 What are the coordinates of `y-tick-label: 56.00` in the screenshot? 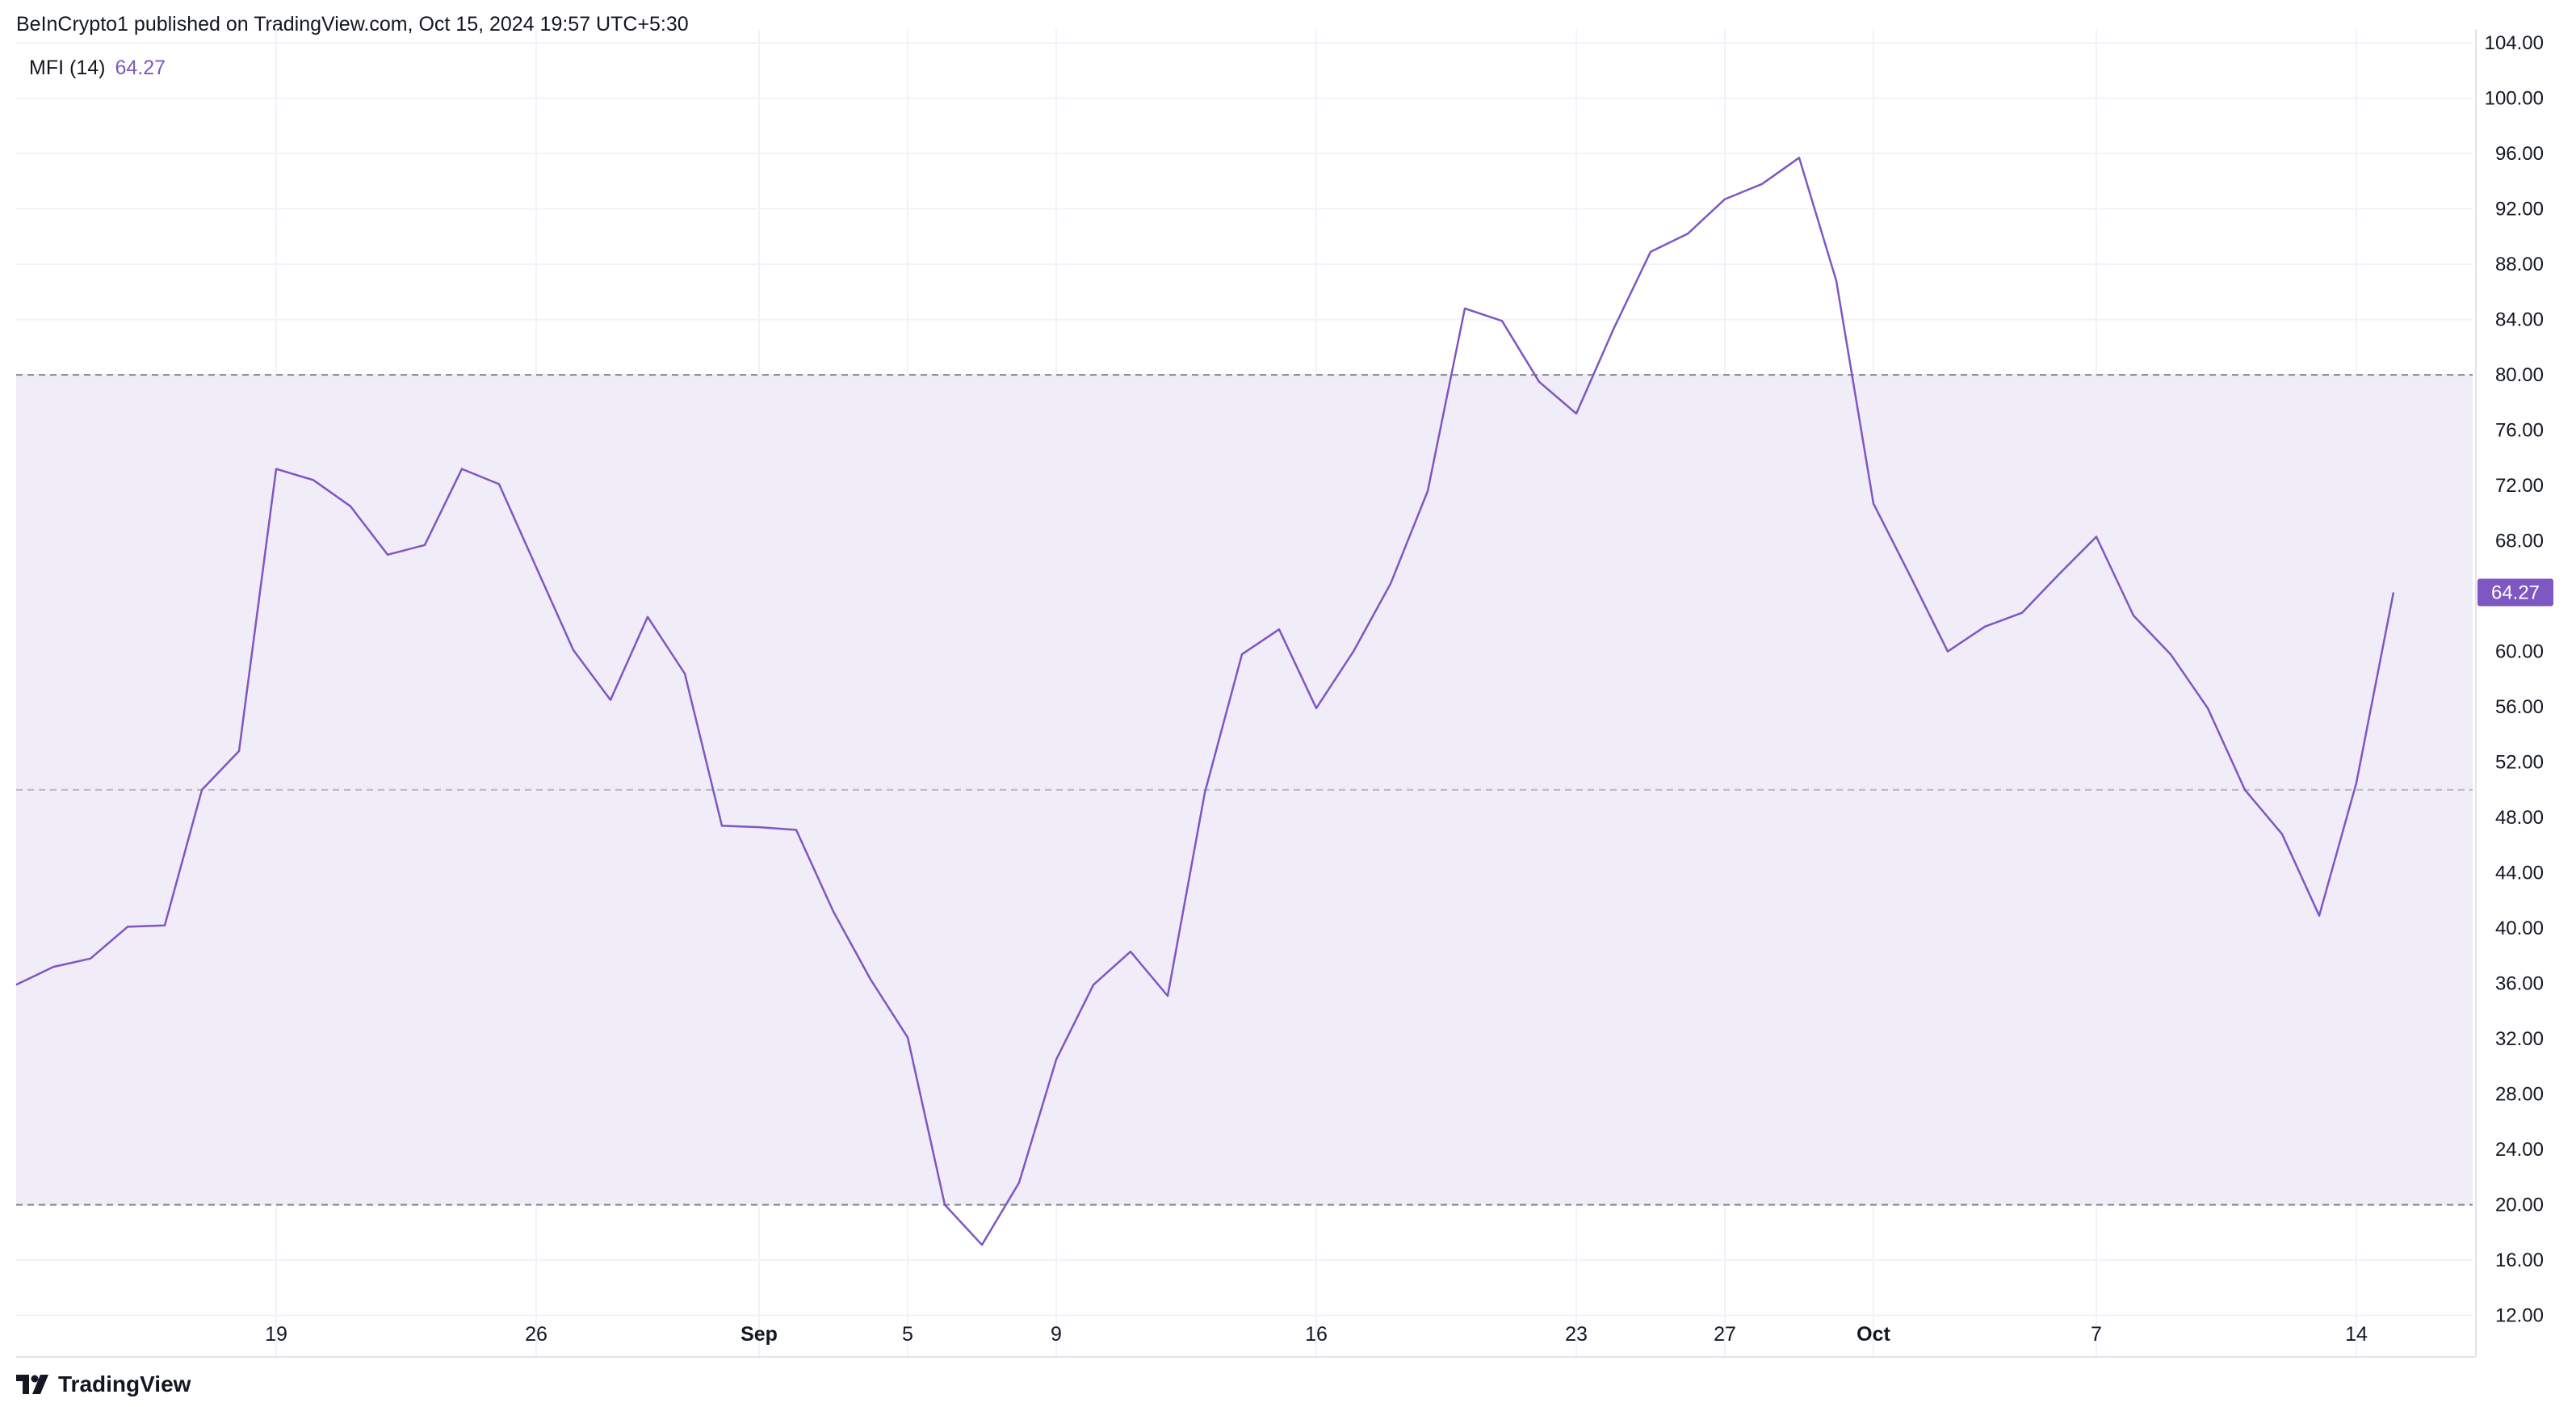 It's located at (2519, 707).